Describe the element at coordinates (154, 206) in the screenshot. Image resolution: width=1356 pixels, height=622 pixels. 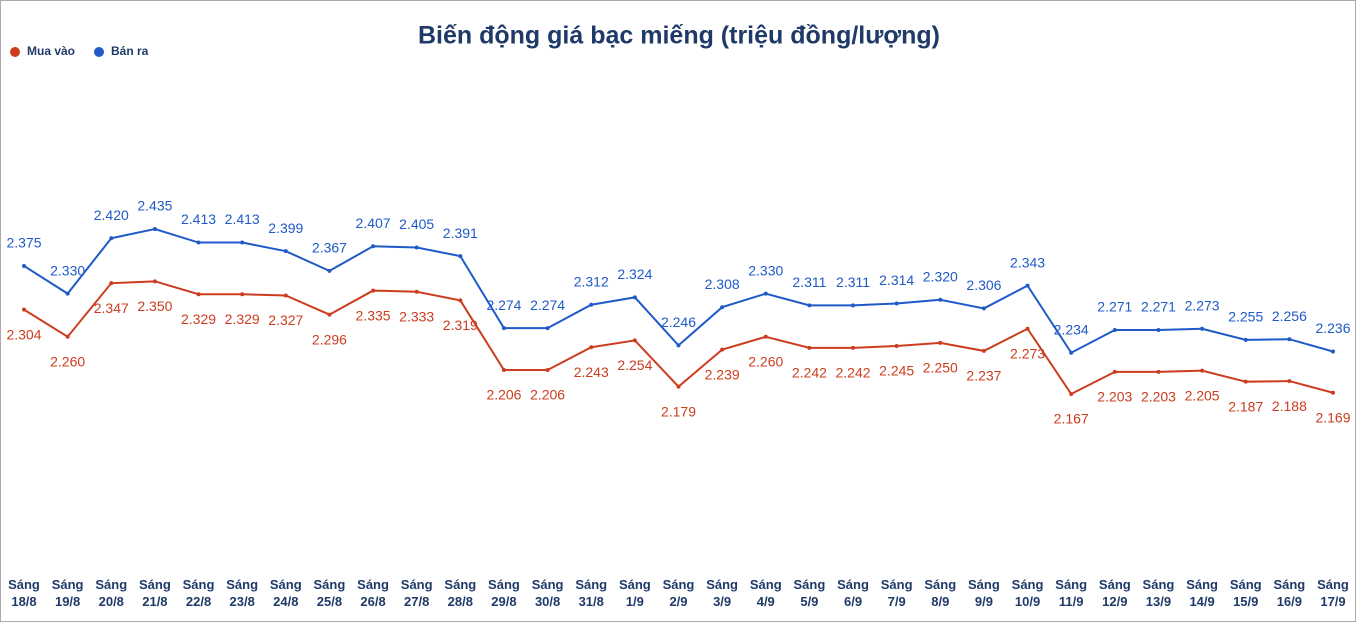
I see `data-label: 2.435` at that location.